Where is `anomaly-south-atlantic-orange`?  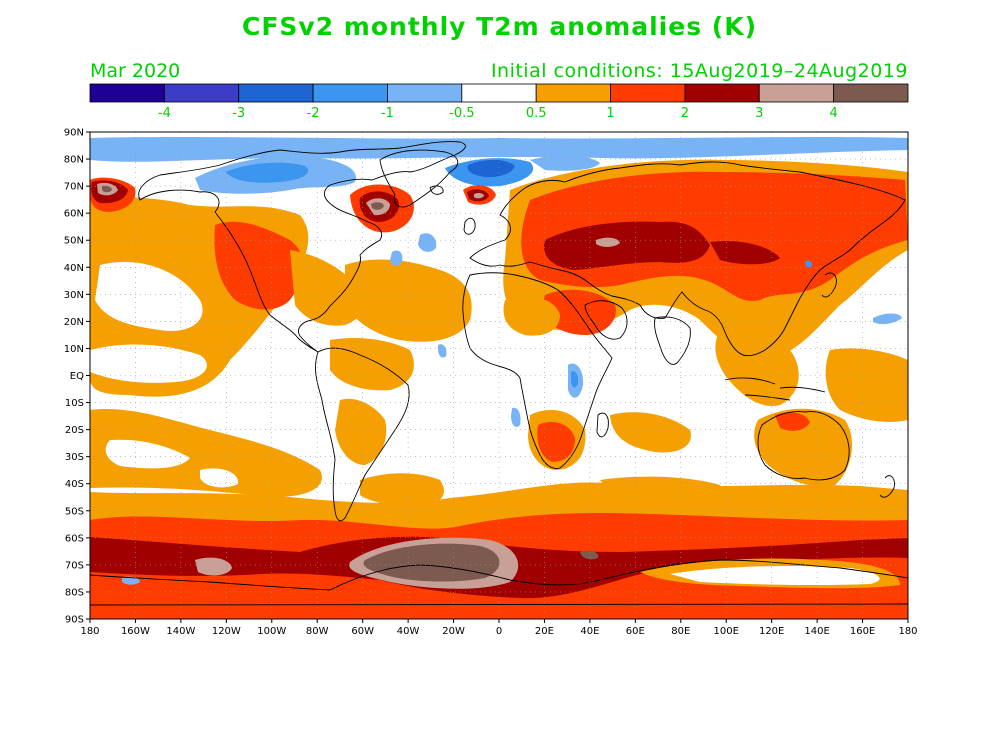
anomaly-south-atlantic-orange is located at coordinates (402, 490).